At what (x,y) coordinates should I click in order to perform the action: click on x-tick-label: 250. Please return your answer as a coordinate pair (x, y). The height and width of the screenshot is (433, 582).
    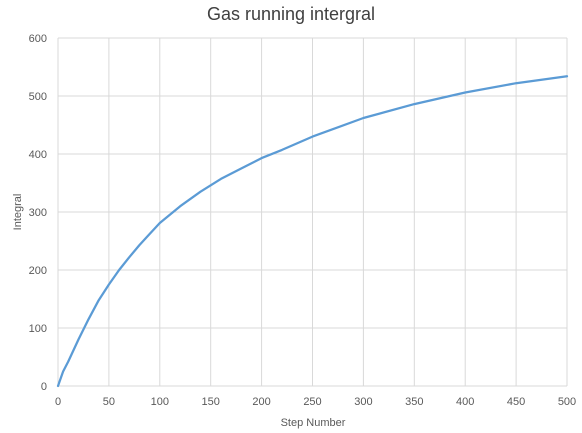
    Looking at the image, I should click on (312, 402).